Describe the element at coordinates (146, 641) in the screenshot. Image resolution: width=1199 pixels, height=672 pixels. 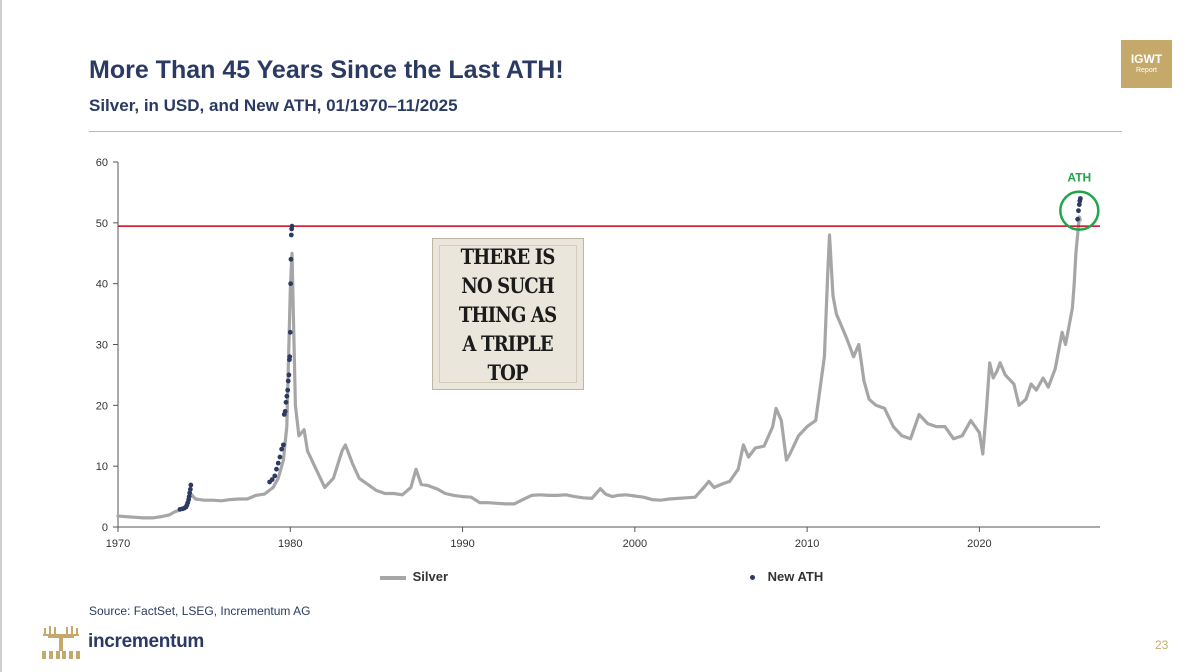
I see `incrementum-logo-text: incrementum` at that location.